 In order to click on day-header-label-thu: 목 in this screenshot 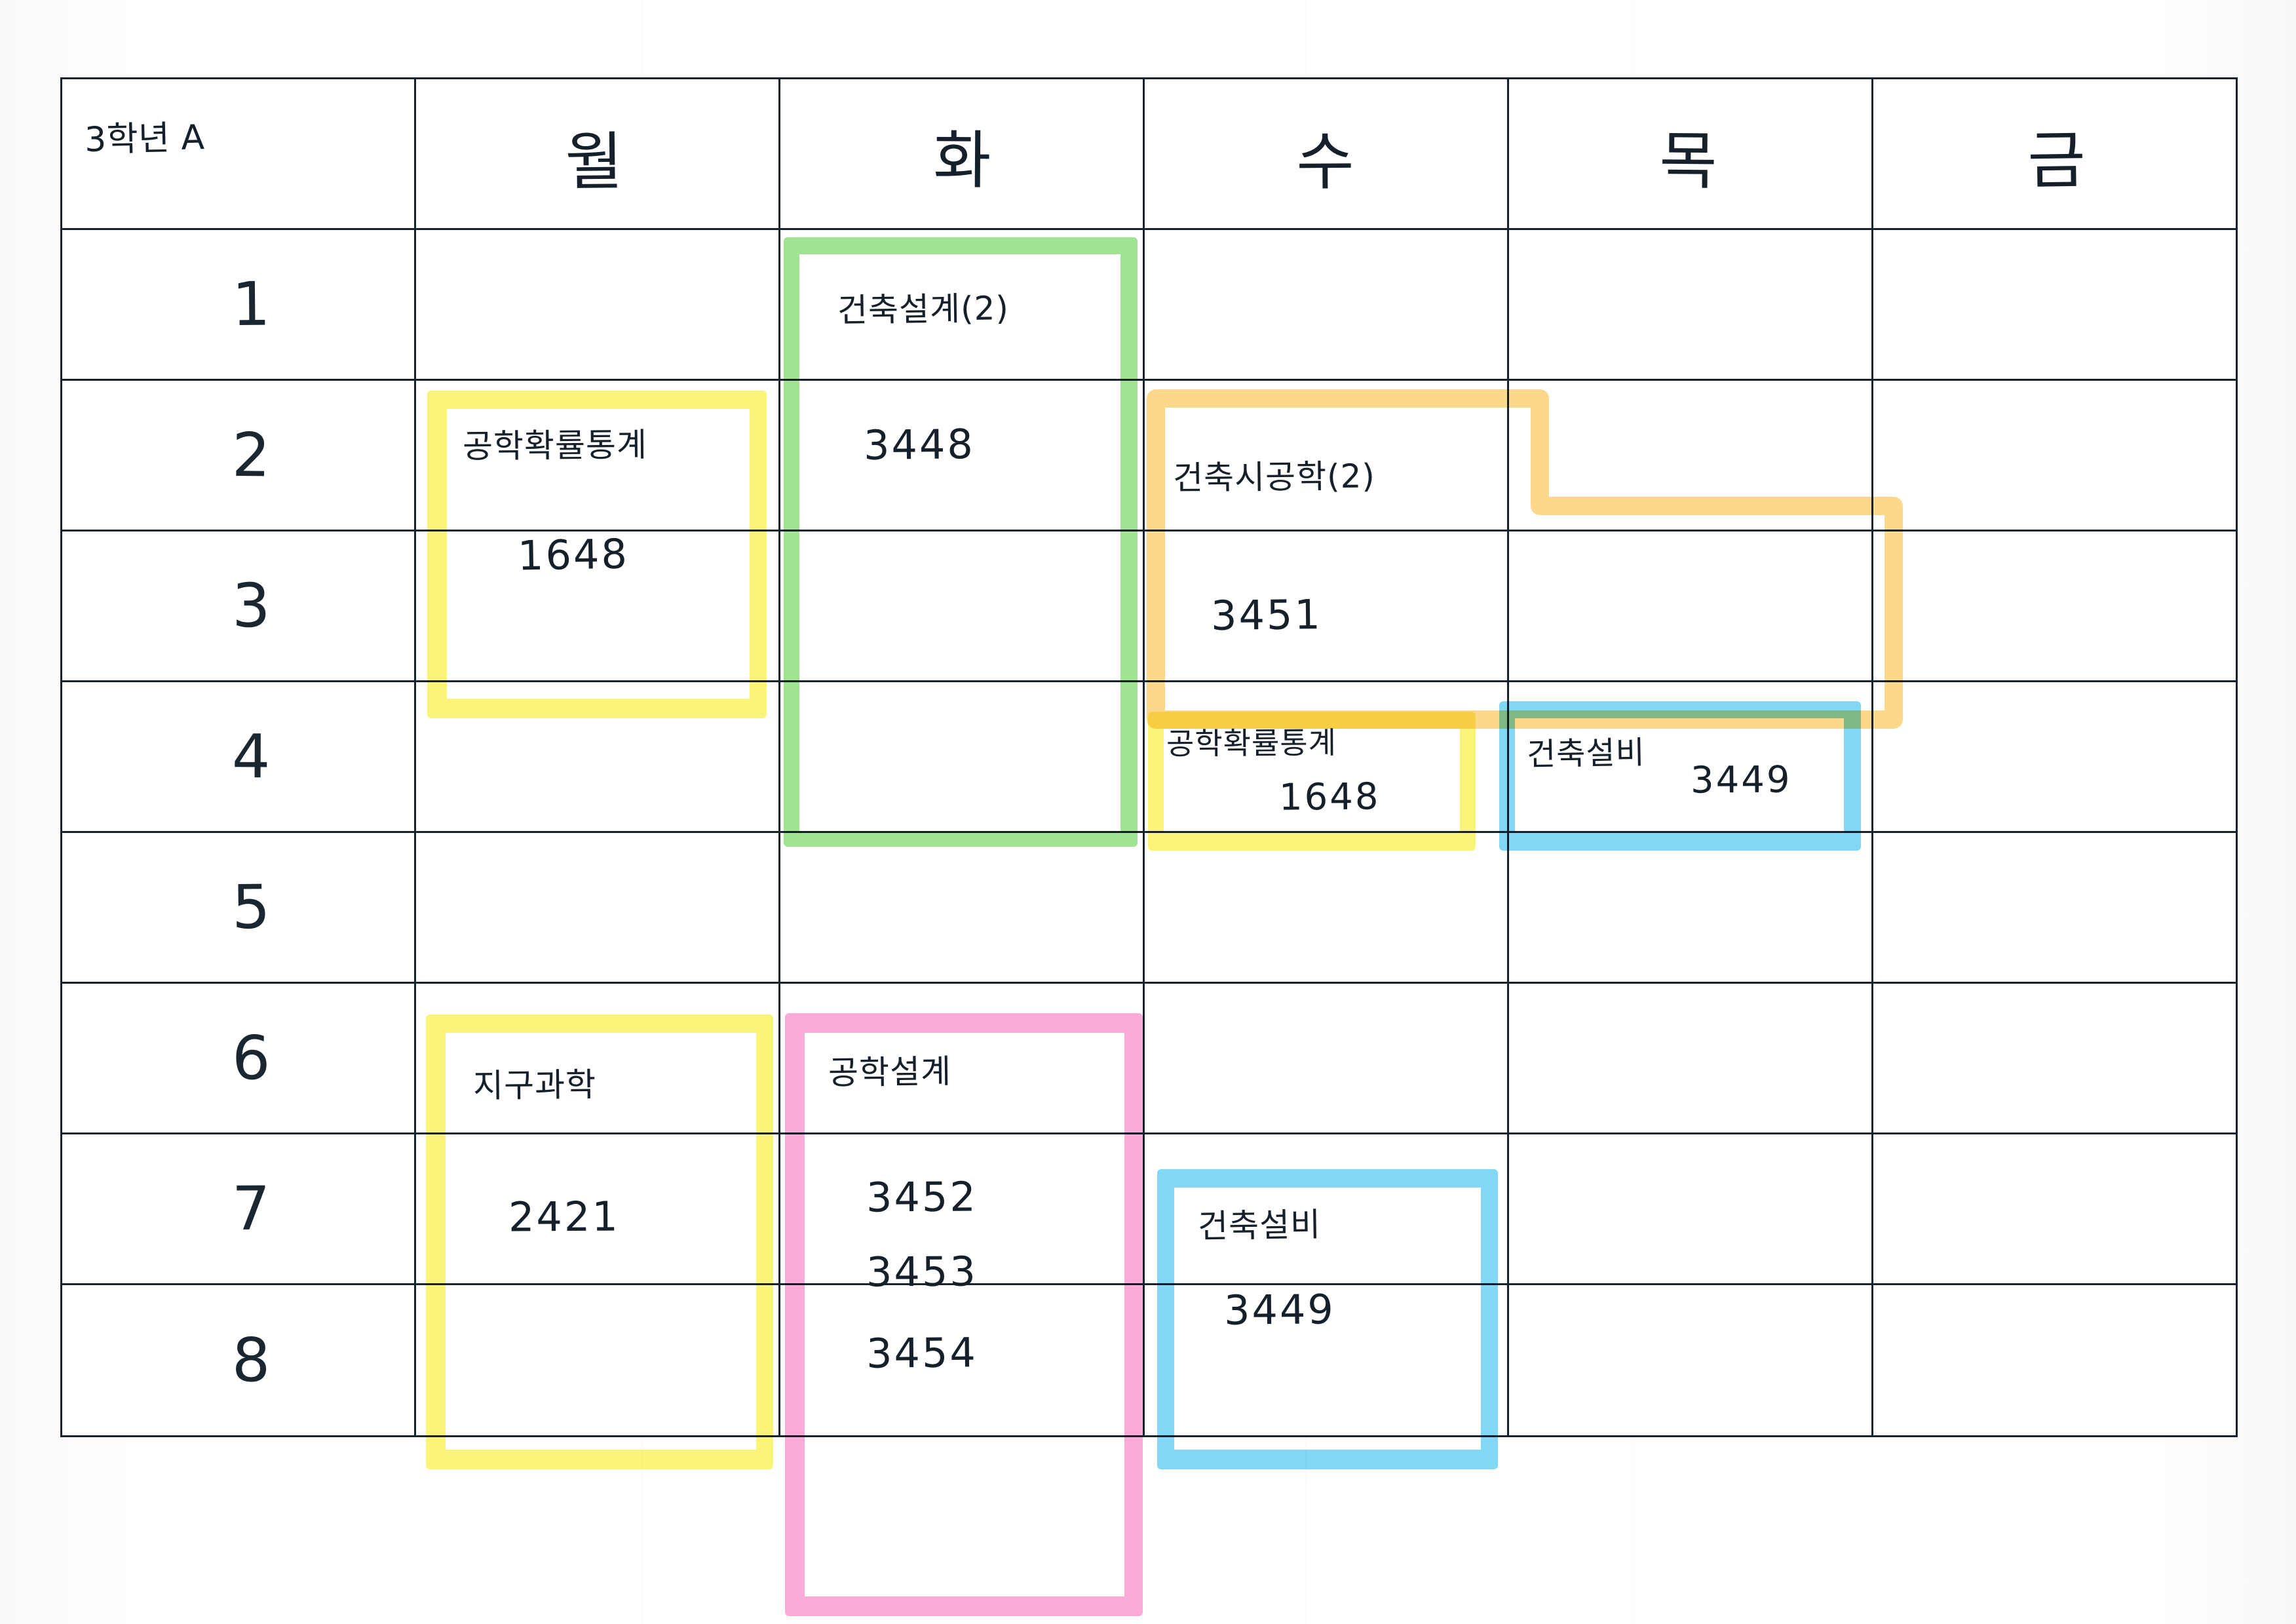, I will do `click(1688, 161)`.